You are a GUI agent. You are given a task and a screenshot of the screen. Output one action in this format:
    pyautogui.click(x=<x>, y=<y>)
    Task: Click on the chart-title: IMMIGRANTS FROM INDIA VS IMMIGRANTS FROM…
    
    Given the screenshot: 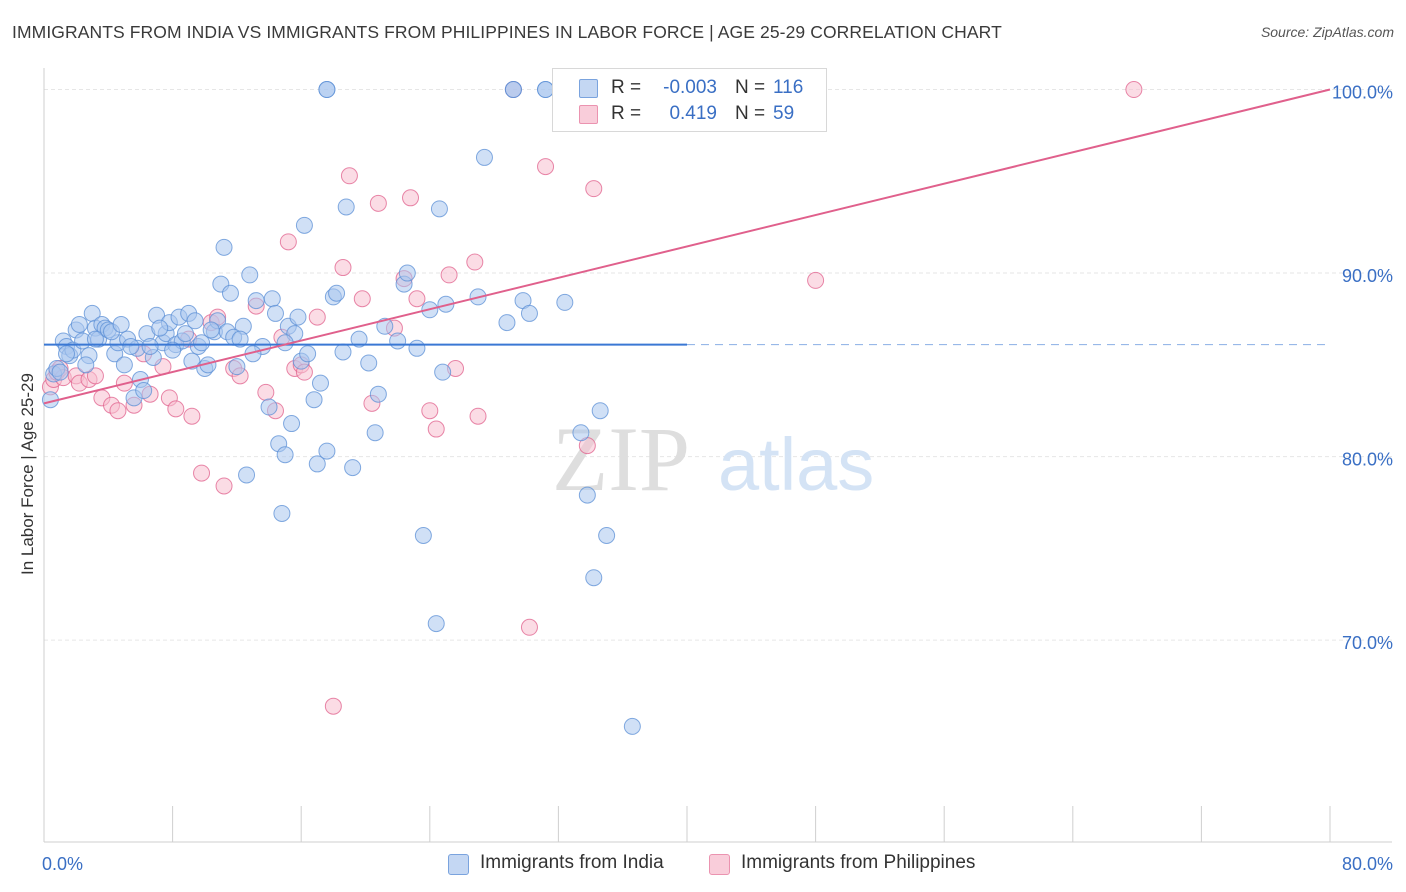 What is the action you would take?
    pyautogui.click(x=507, y=32)
    